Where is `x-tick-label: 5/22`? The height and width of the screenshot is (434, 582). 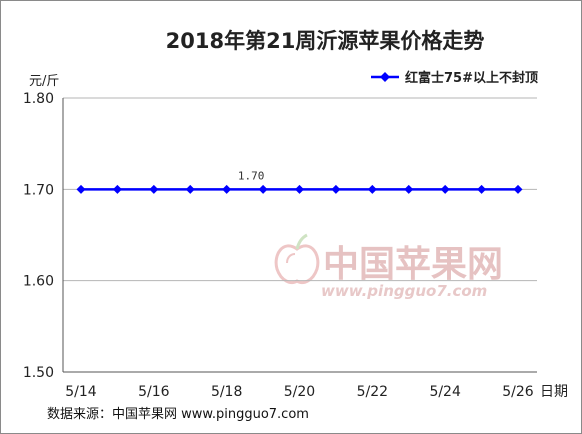
x-tick-label: 5/22 is located at coordinates (372, 392).